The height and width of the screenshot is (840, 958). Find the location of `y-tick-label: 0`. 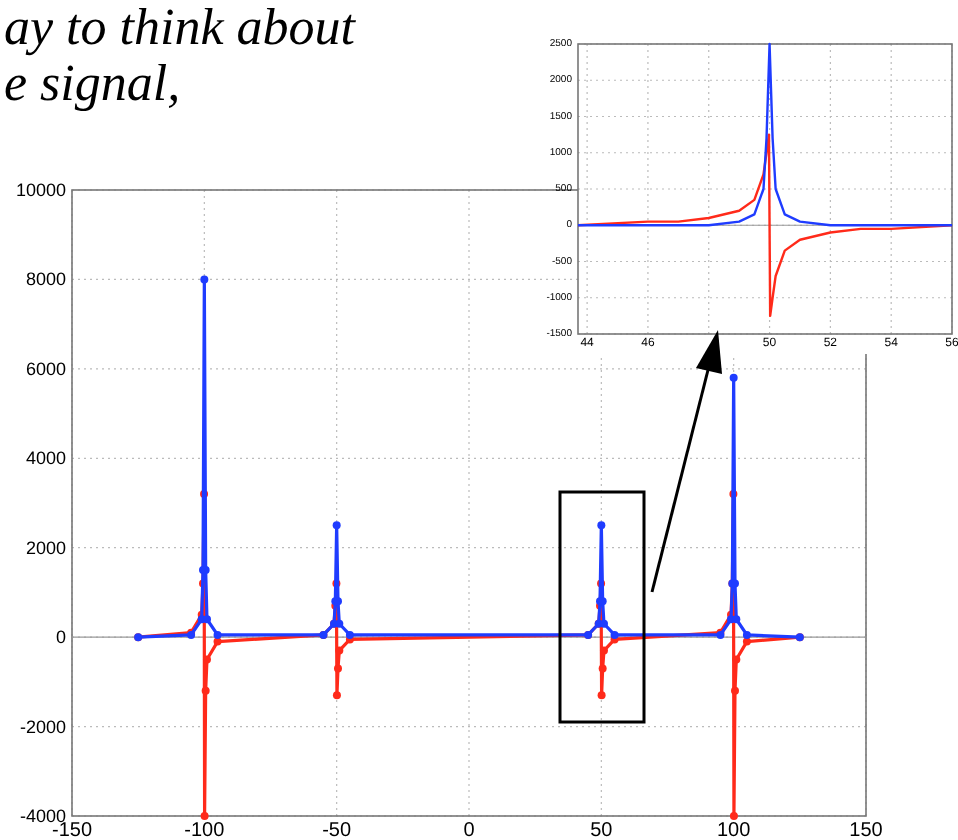

y-tick-label: 0 is located at coordinates (60, 637).